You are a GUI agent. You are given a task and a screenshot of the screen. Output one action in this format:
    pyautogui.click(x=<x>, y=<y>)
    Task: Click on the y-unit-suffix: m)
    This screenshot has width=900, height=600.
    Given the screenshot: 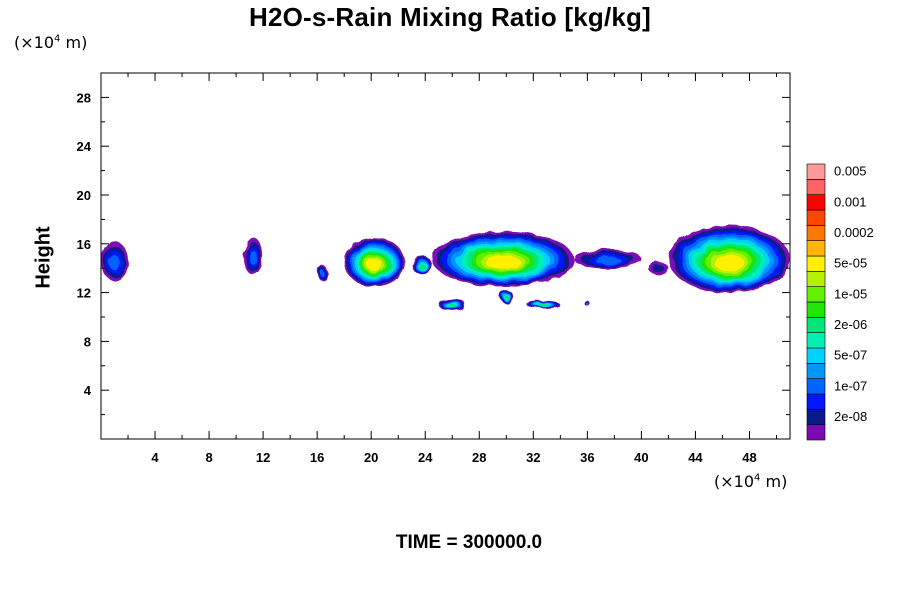 What is the action you would take?
    pyautogui.click(x=74, y=42)
    